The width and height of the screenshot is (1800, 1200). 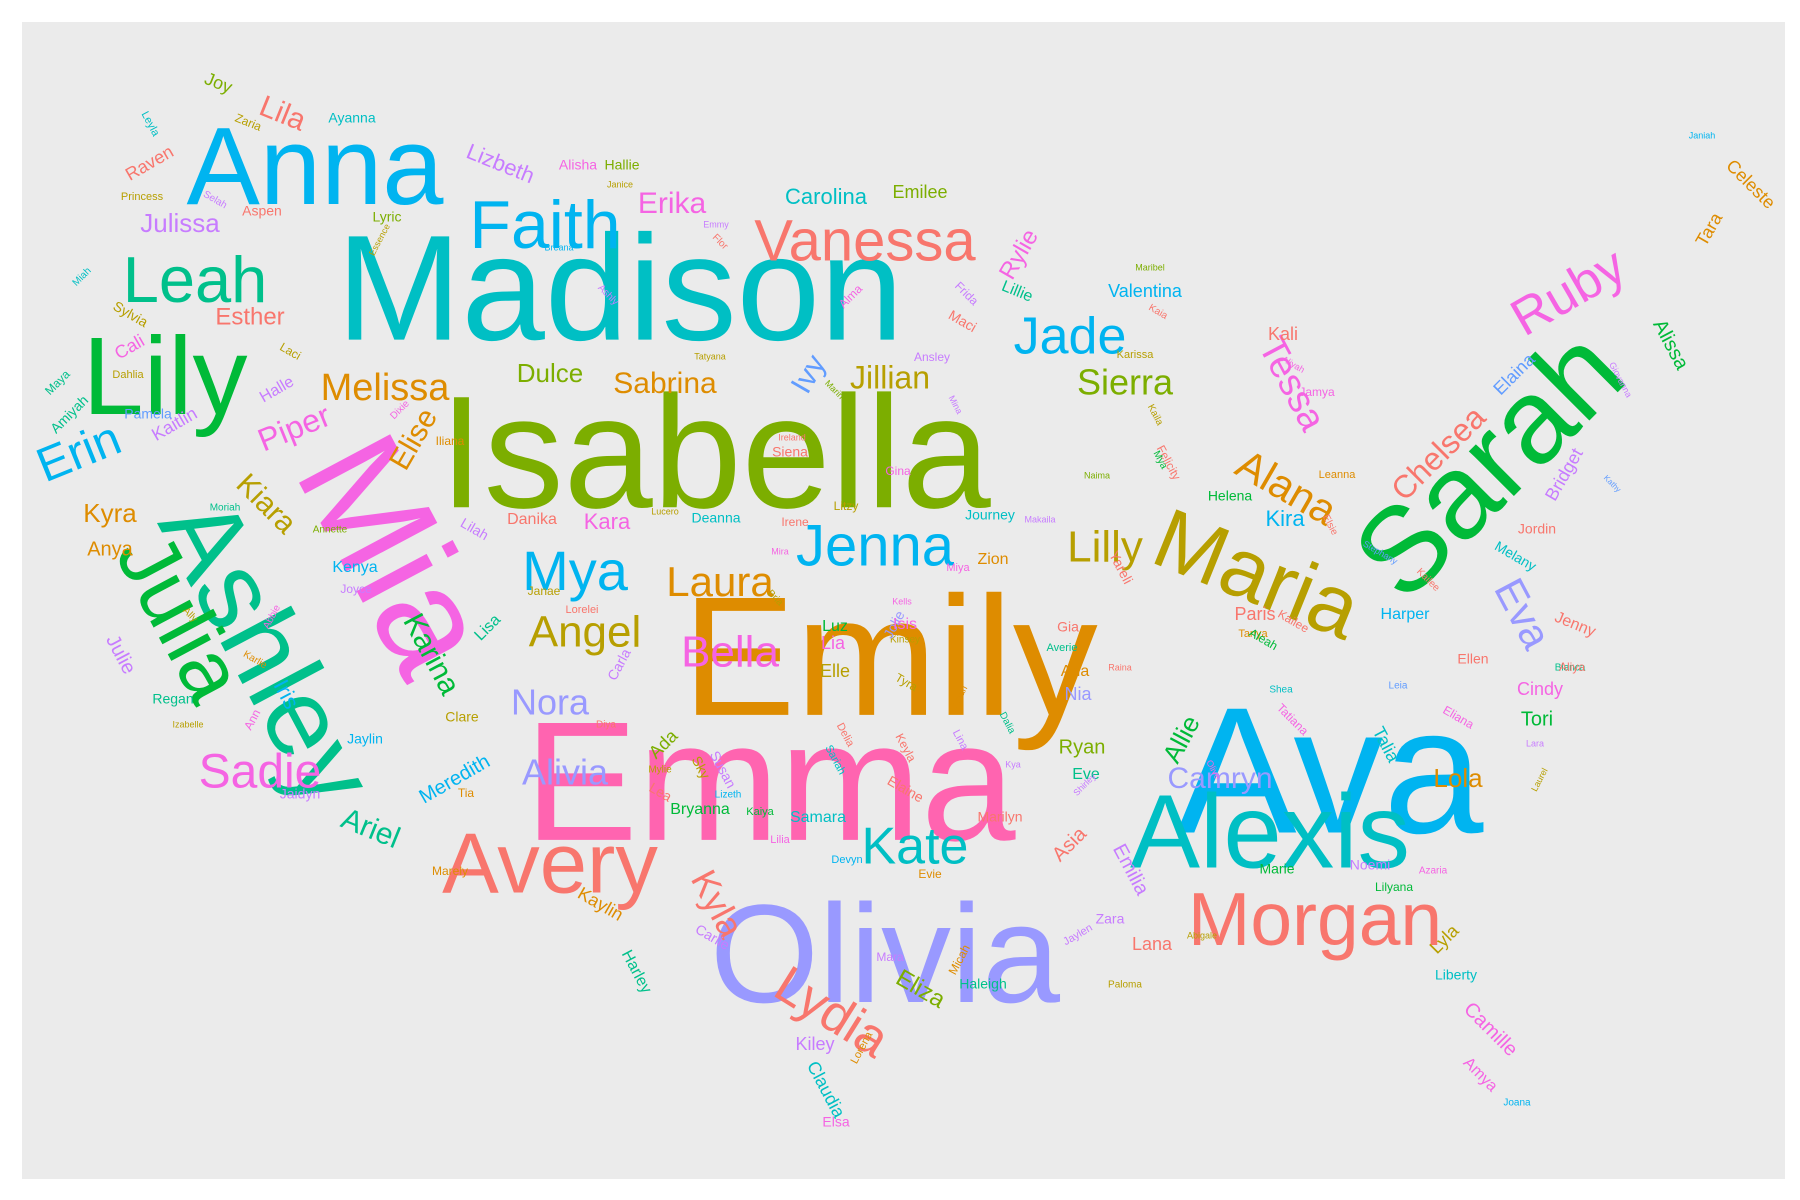 I want to click on word-jade: Jade, so click(x=1070, y=337).